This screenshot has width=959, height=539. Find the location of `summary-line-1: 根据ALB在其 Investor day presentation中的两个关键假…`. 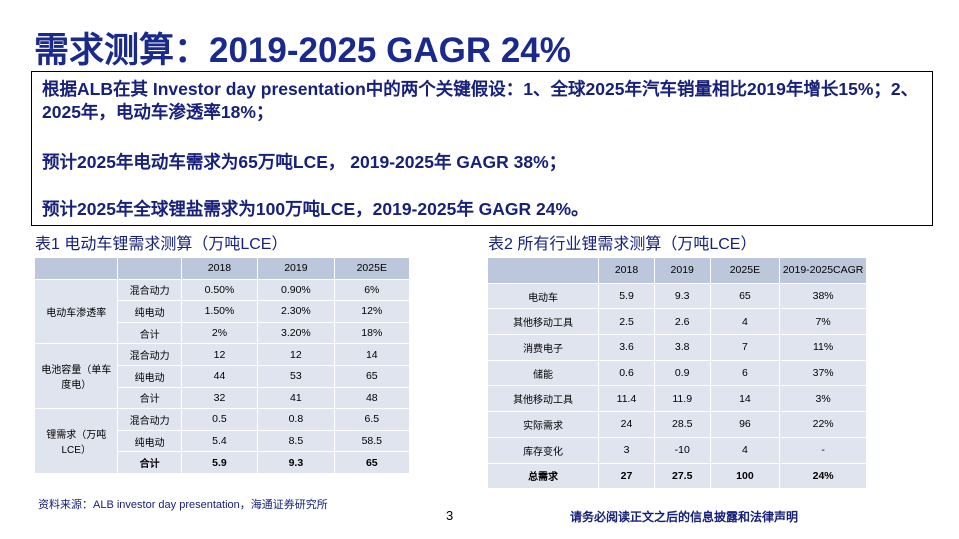

summary-line-1: 根据ALB在其 Investor day presentation中的两个关键假… is located at coordinates (480, 100).